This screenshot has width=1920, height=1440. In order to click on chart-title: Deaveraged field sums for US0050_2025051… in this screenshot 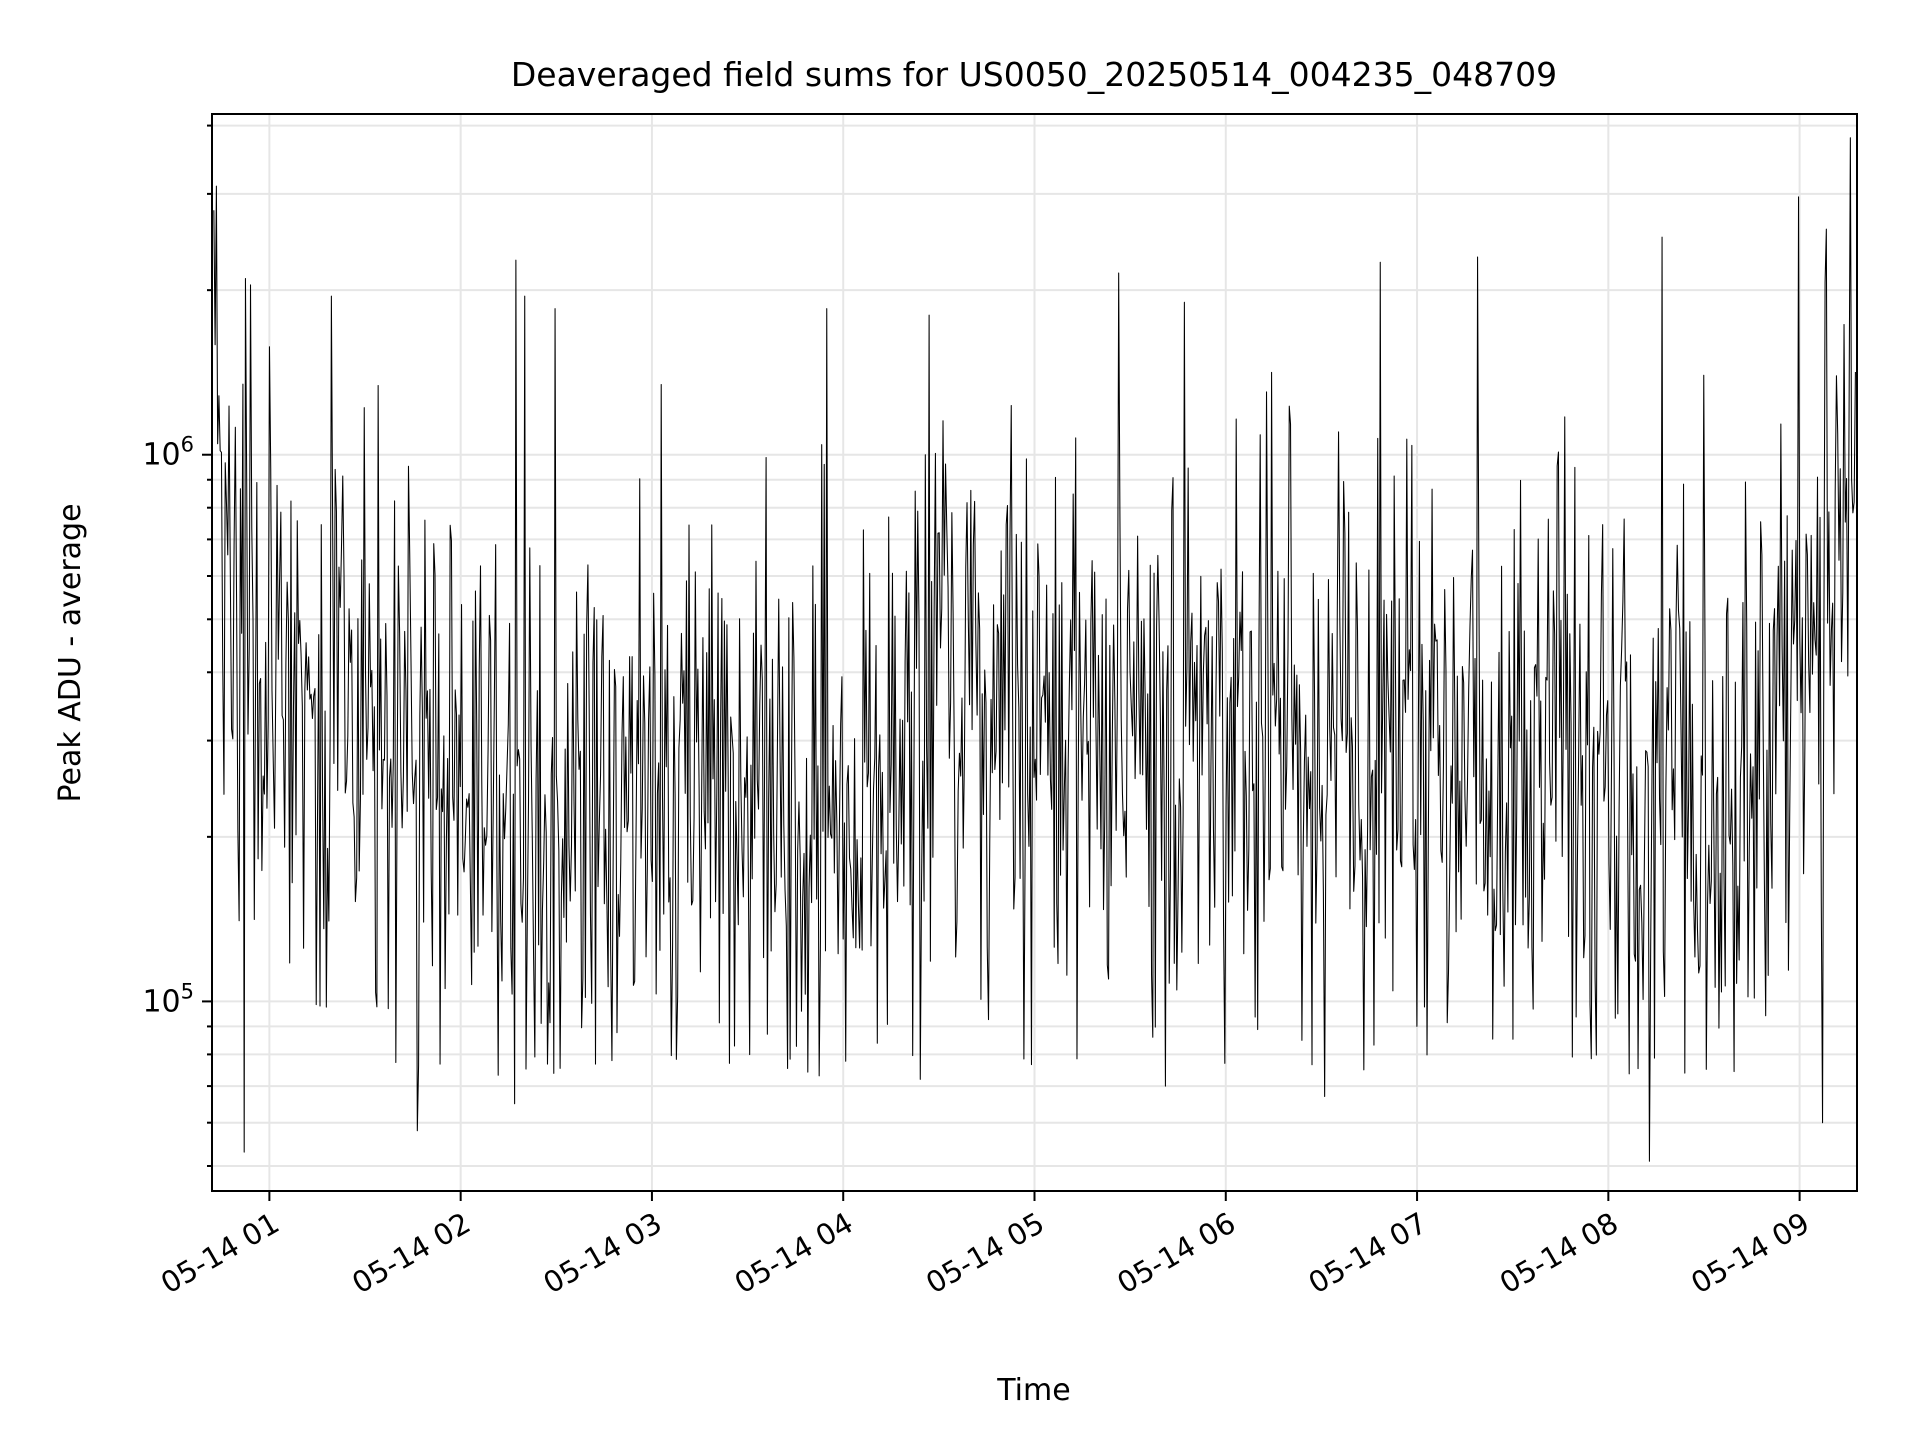, I will do `click(1034, 74)`.